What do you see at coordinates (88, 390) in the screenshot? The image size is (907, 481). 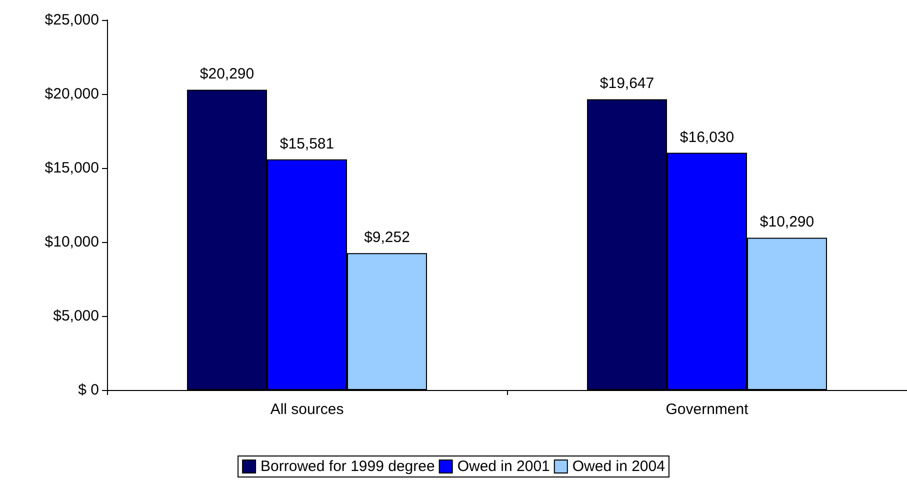 I see `y-tick-label: $ 0` at bounding box center [88, 390].